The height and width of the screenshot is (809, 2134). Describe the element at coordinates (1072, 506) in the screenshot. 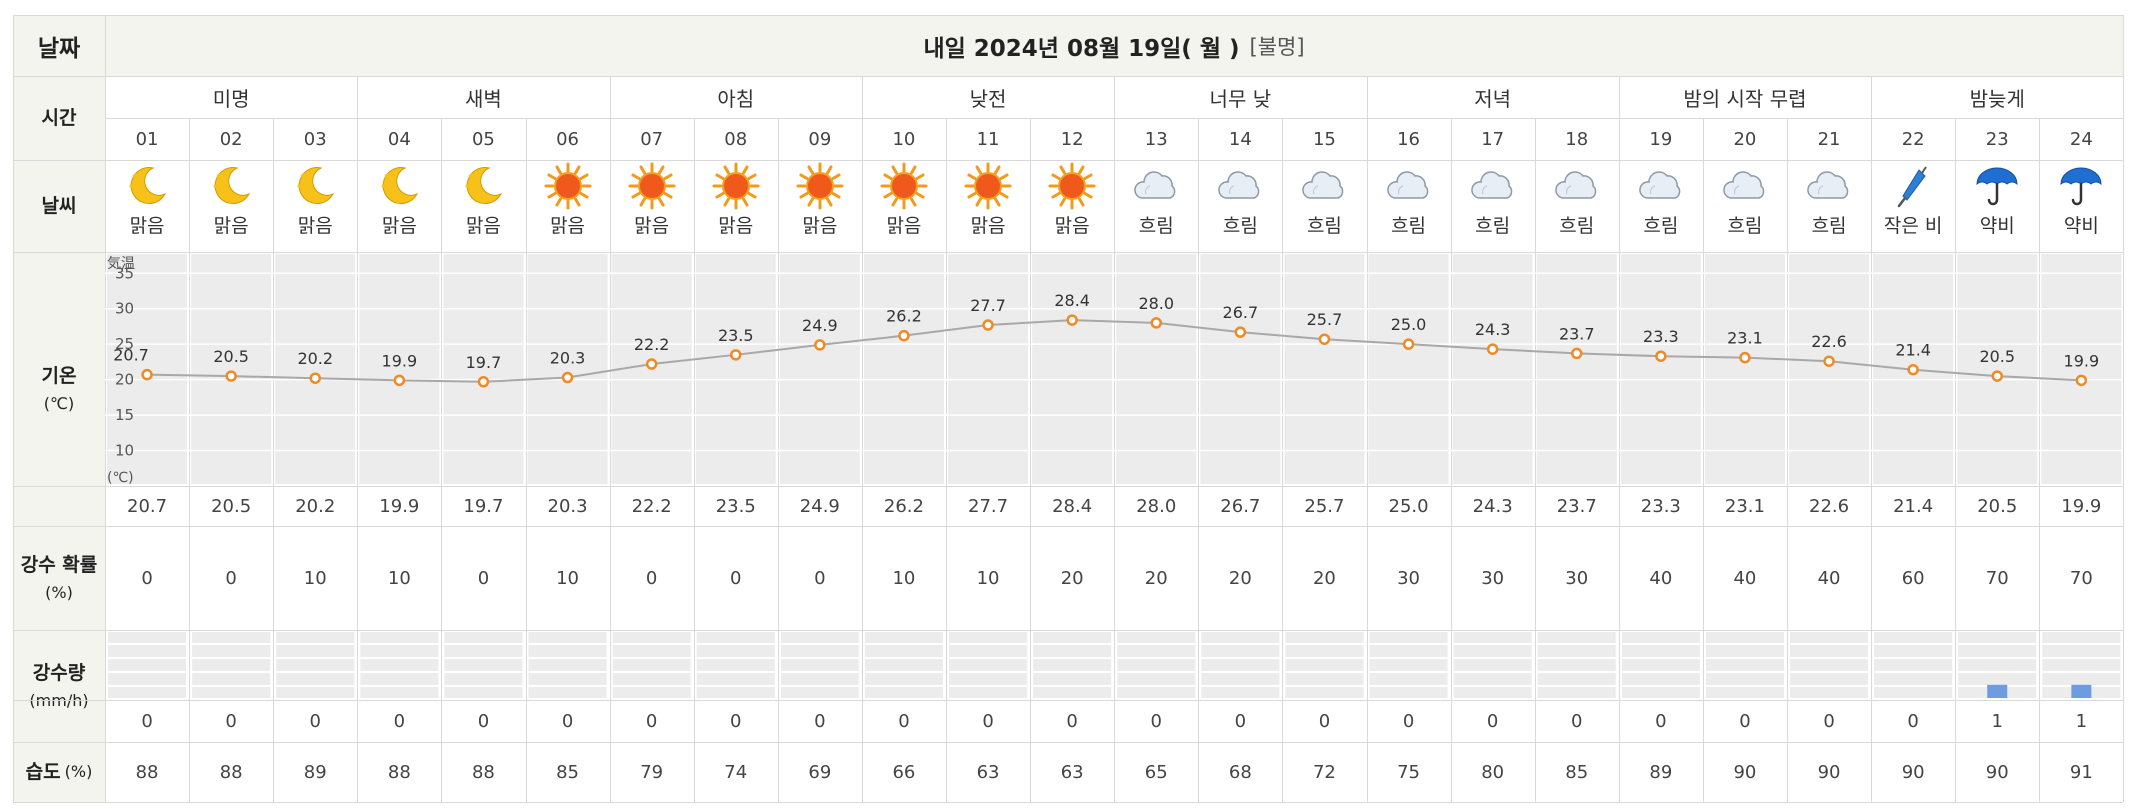

I see `temp-value: 28.4` at that location.